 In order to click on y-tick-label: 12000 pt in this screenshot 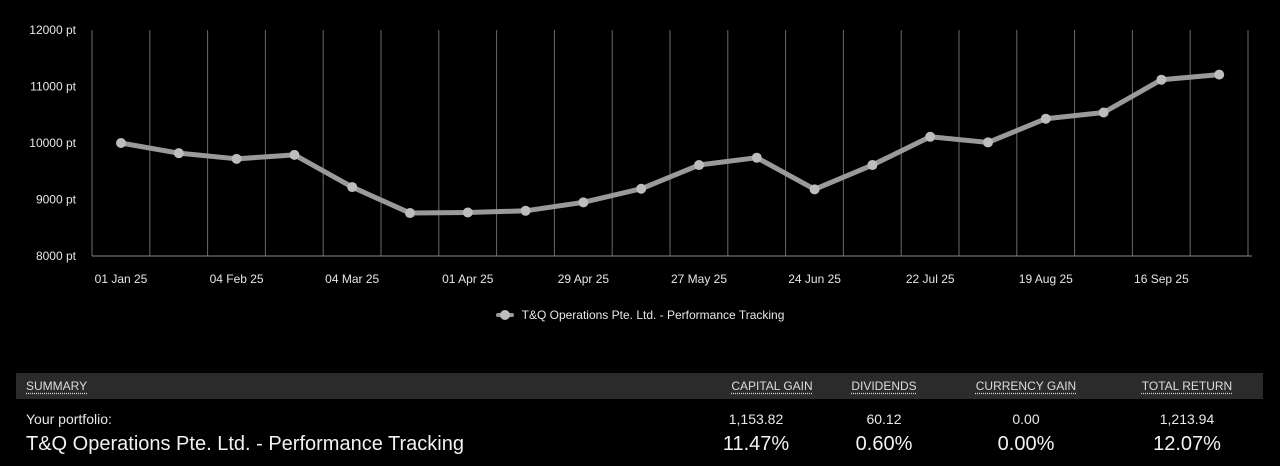, I will do `click(52, 30)`.